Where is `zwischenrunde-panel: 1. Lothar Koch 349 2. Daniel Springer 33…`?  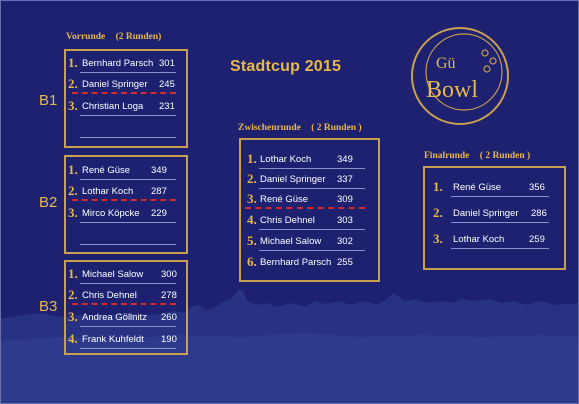
zwischenrunde-panel: 1. Lothar Koch 349 2. Daniel Springer 33… is located at coordinates (309, 210).